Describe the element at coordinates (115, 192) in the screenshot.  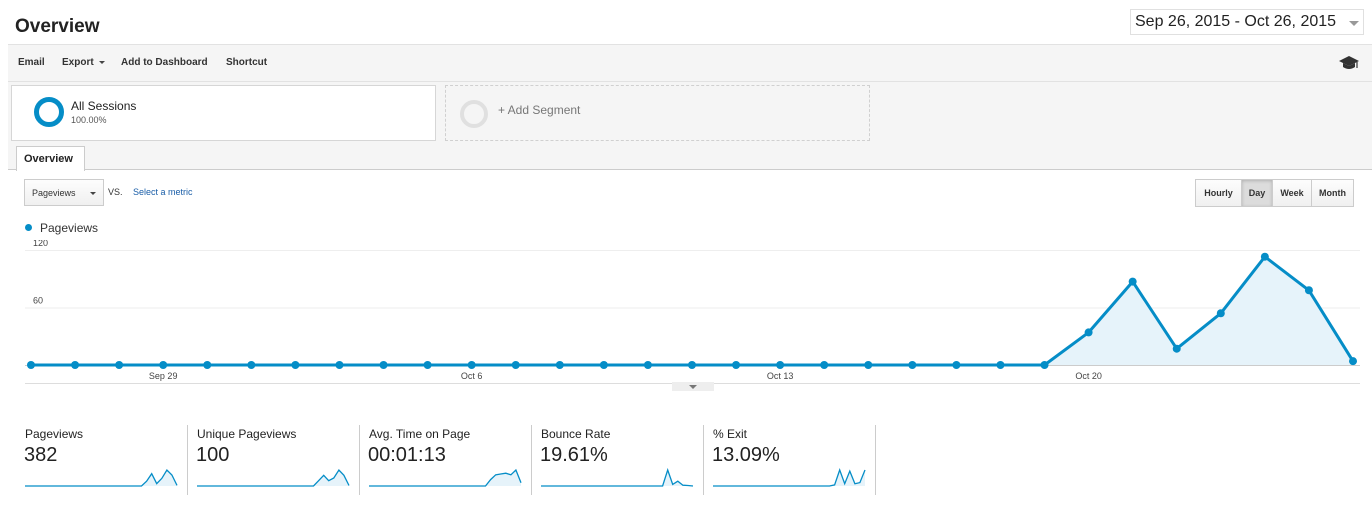
I see `vs-label: VS.` at that location.